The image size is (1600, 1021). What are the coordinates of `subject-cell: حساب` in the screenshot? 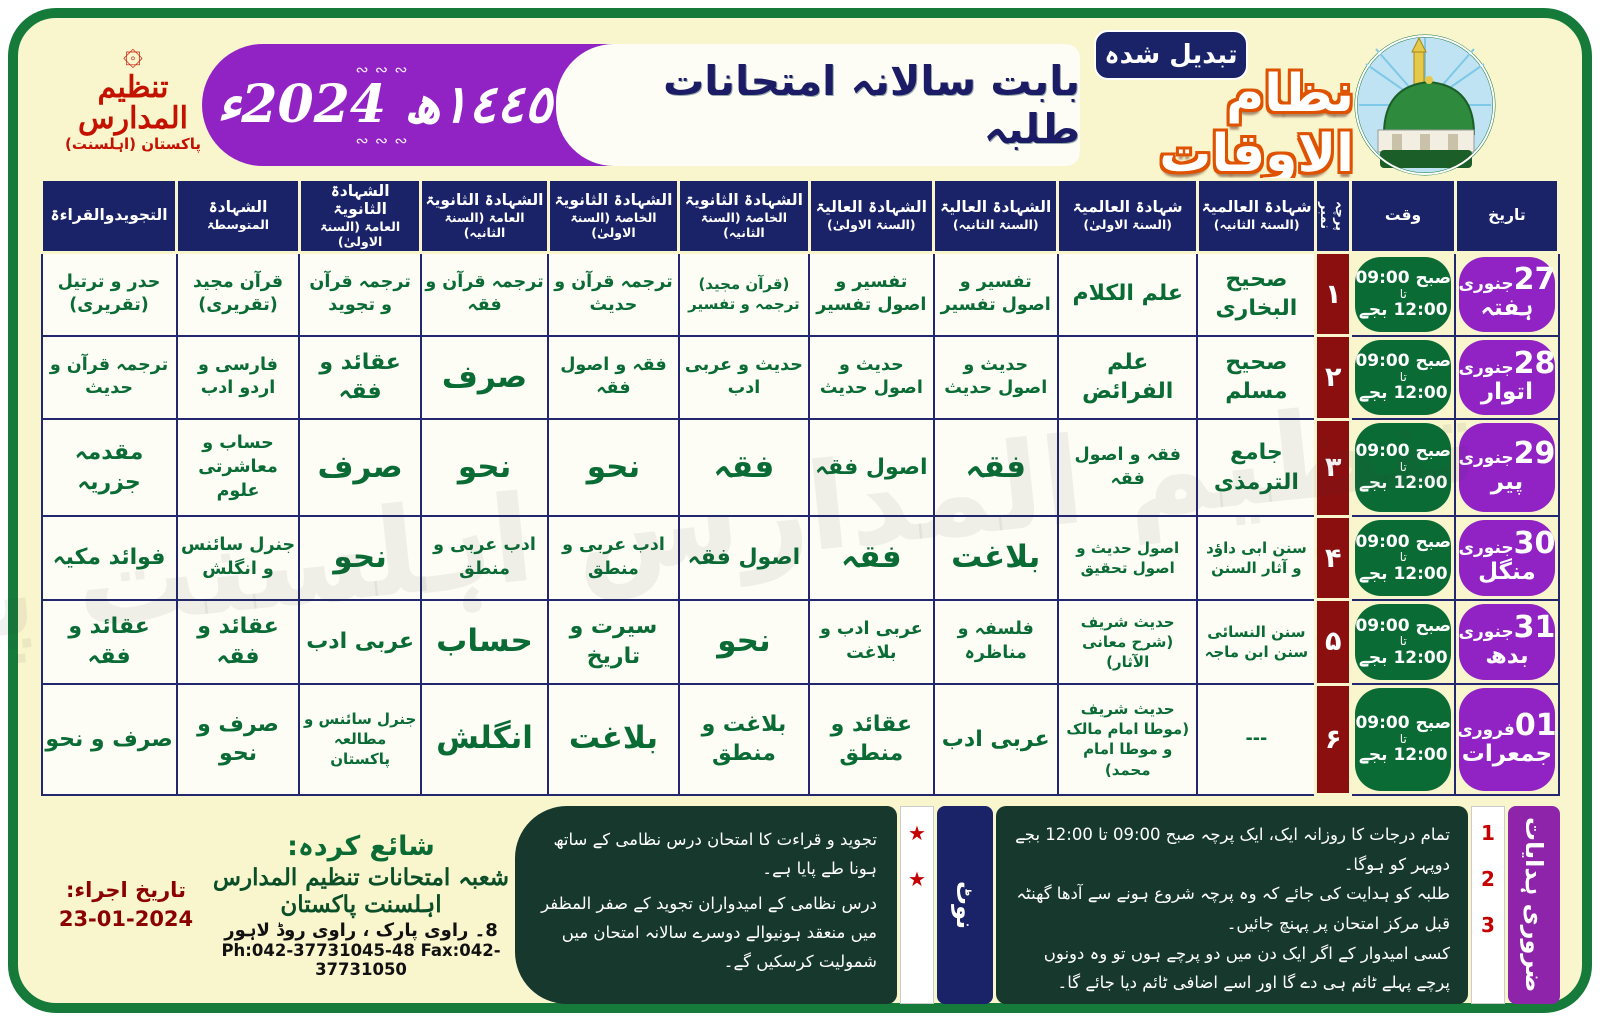 It's located at (484, 642).